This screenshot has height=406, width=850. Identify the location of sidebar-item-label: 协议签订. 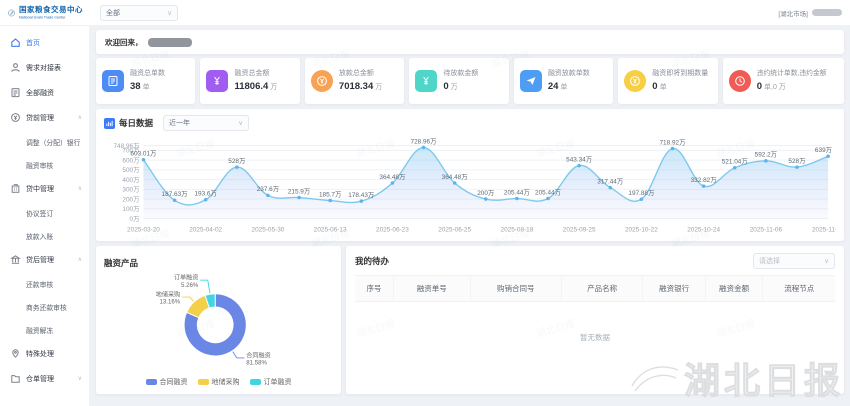
(40, 214).